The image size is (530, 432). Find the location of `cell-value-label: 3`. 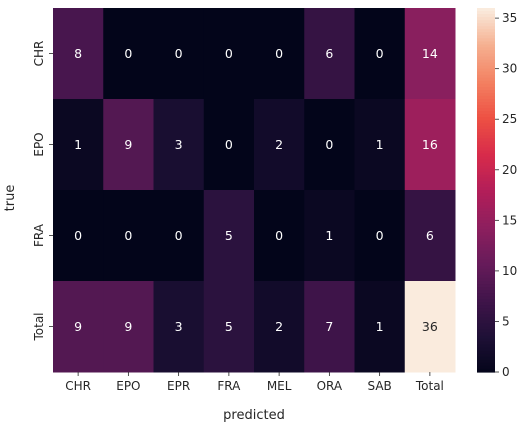

cell-value-label: 3 is located at coordinates (179, 144).